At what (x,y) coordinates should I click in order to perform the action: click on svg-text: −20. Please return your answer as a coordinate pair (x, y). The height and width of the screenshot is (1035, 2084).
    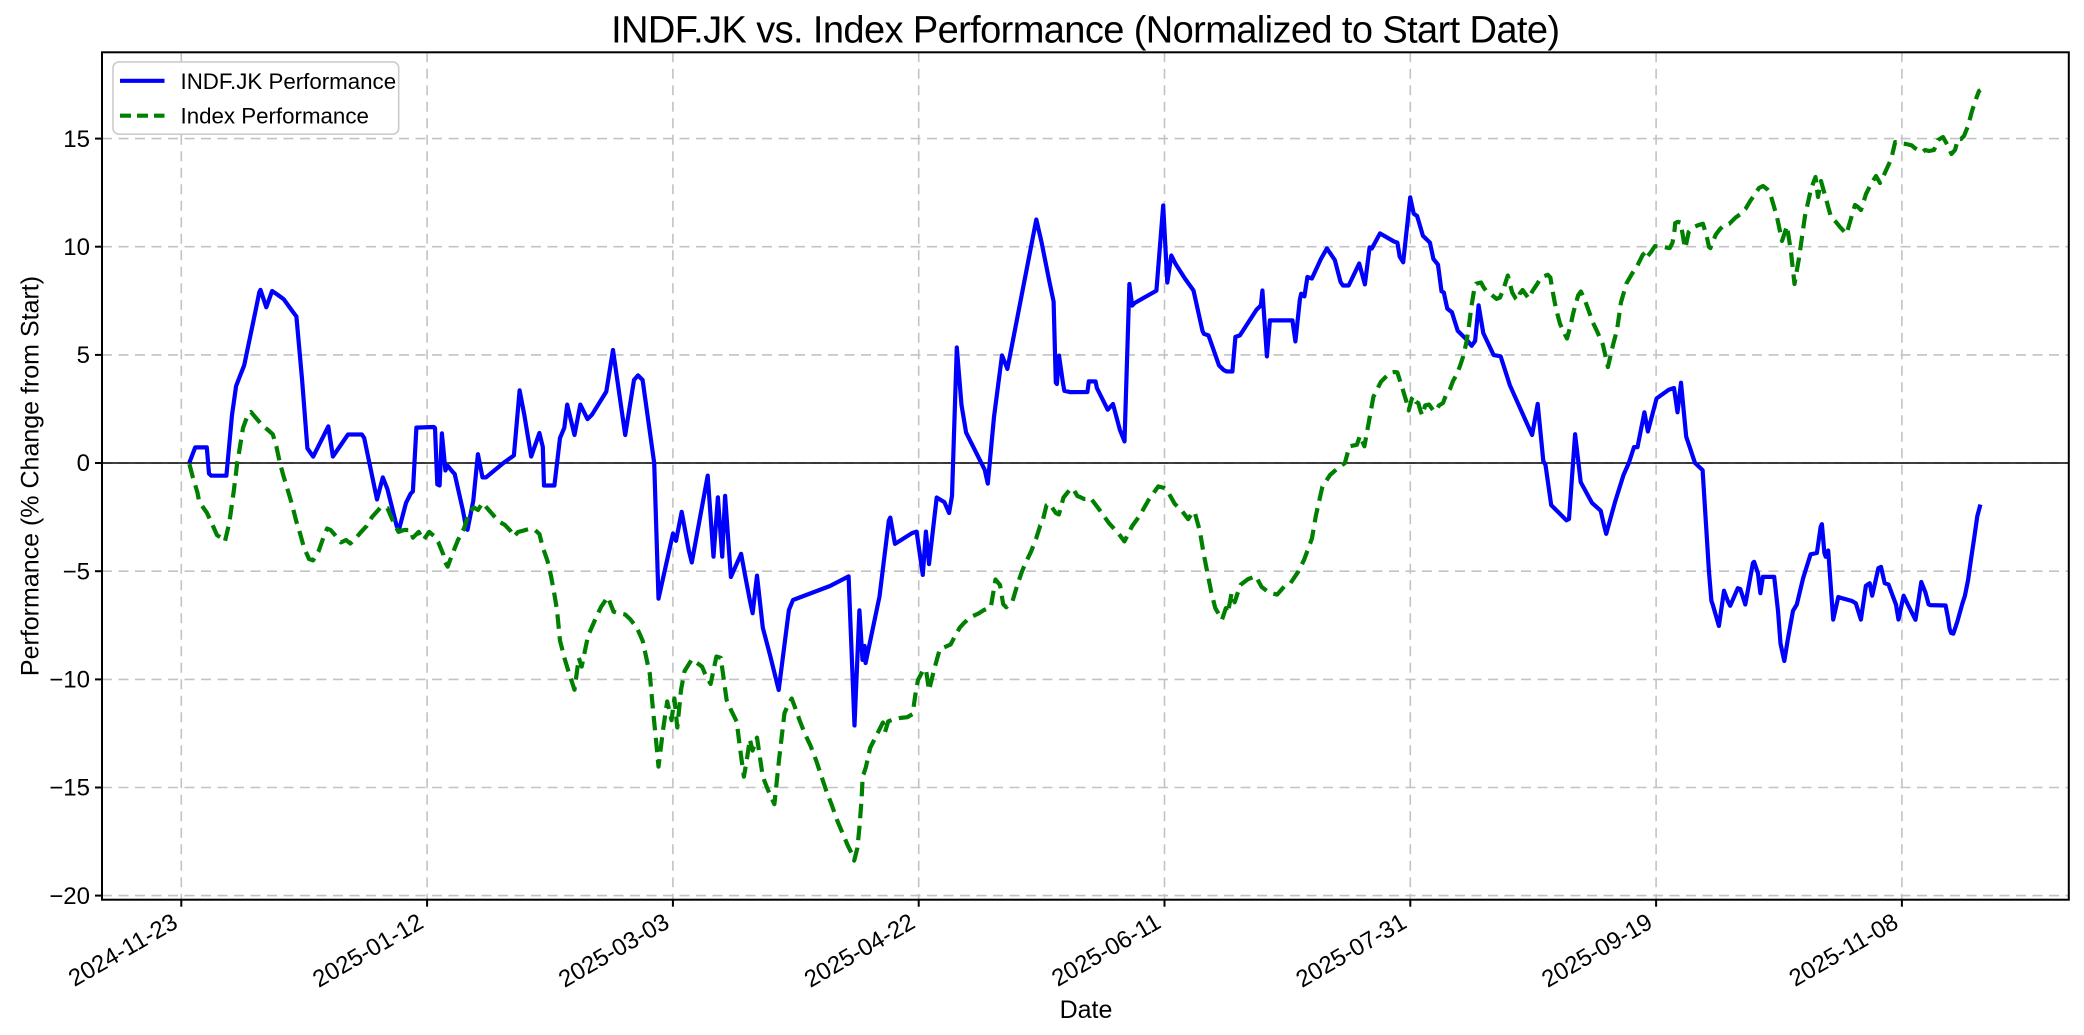
    Looking at the image, I should click on (69, 896).